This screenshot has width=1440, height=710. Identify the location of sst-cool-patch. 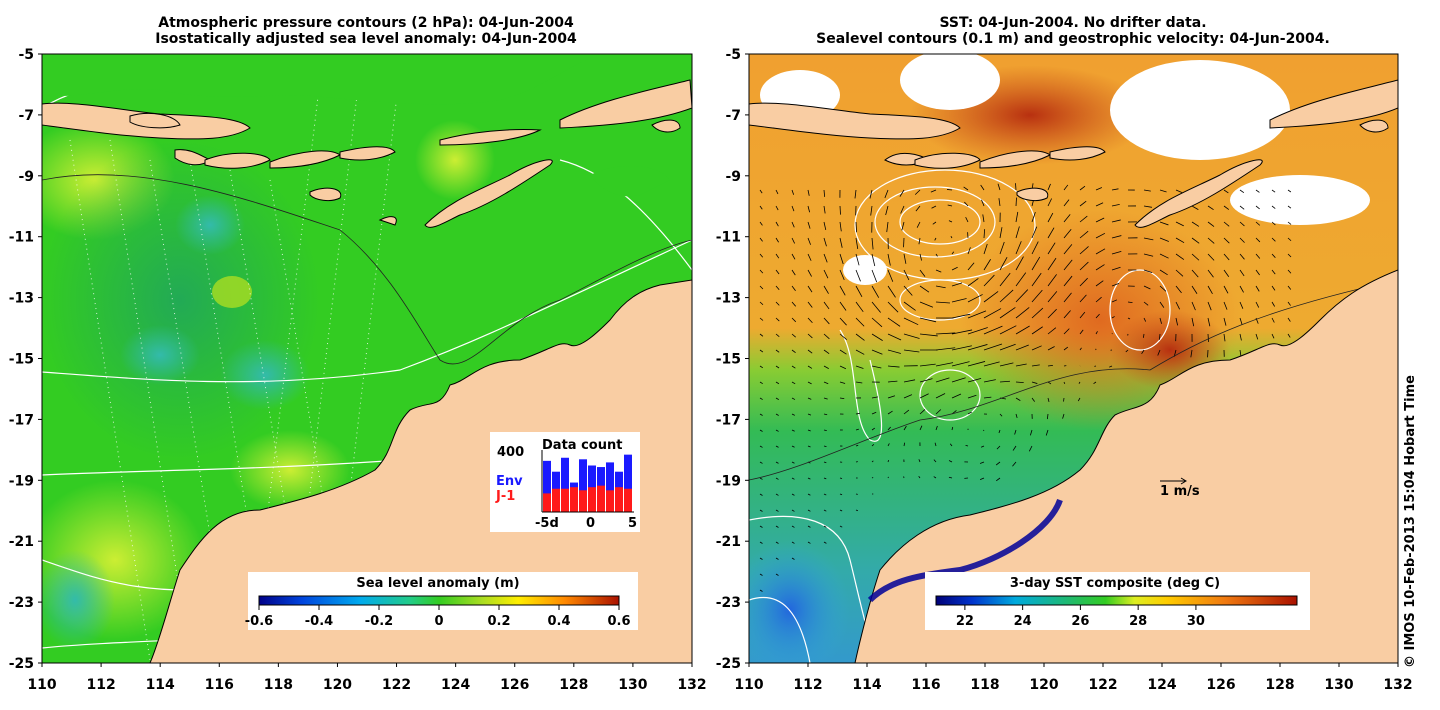
(799, 601).